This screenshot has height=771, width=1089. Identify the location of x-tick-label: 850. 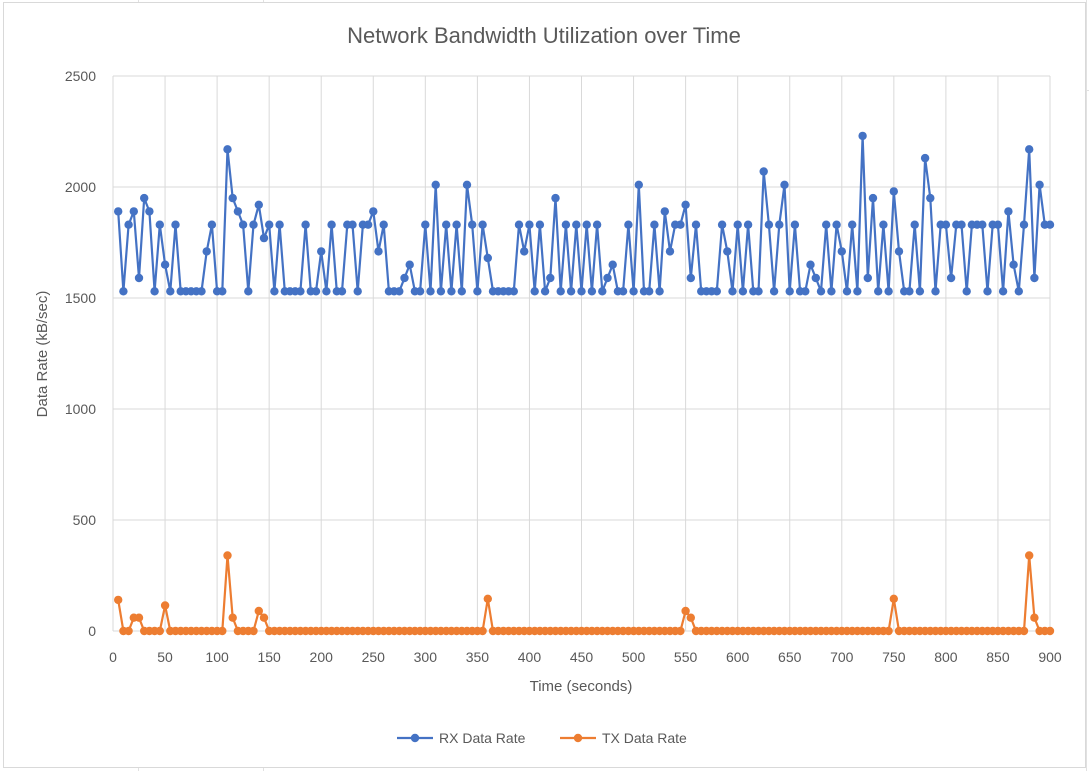
(998, 657).